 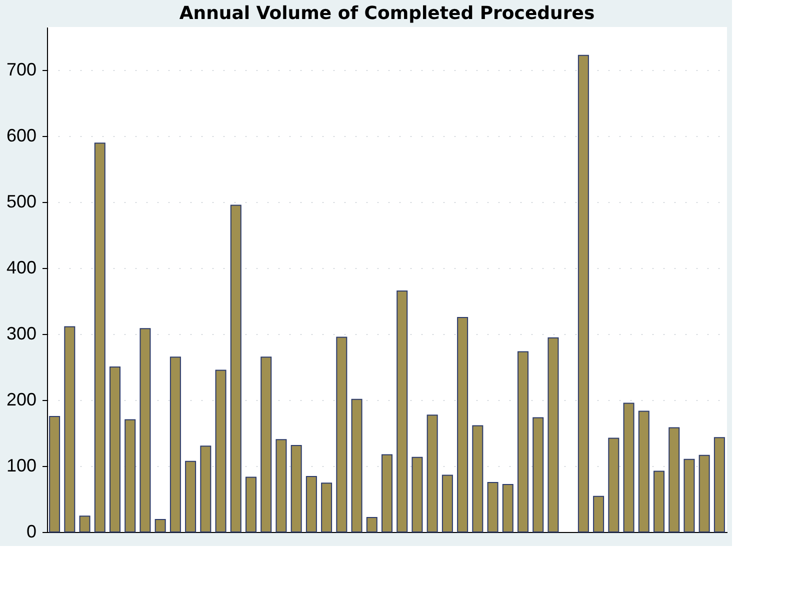 I want to click on y-tick-label: 500, so click(x=21, y=201).